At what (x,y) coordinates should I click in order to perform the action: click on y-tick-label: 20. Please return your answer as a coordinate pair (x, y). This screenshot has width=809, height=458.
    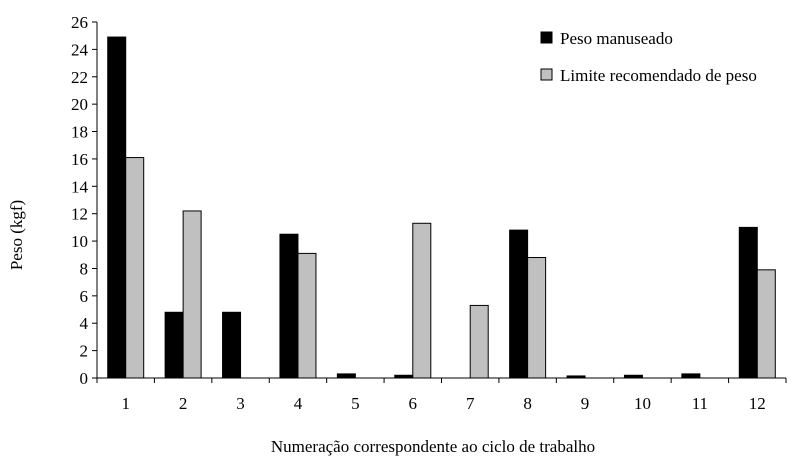
    Looking at the image, I should click on (79, 104).